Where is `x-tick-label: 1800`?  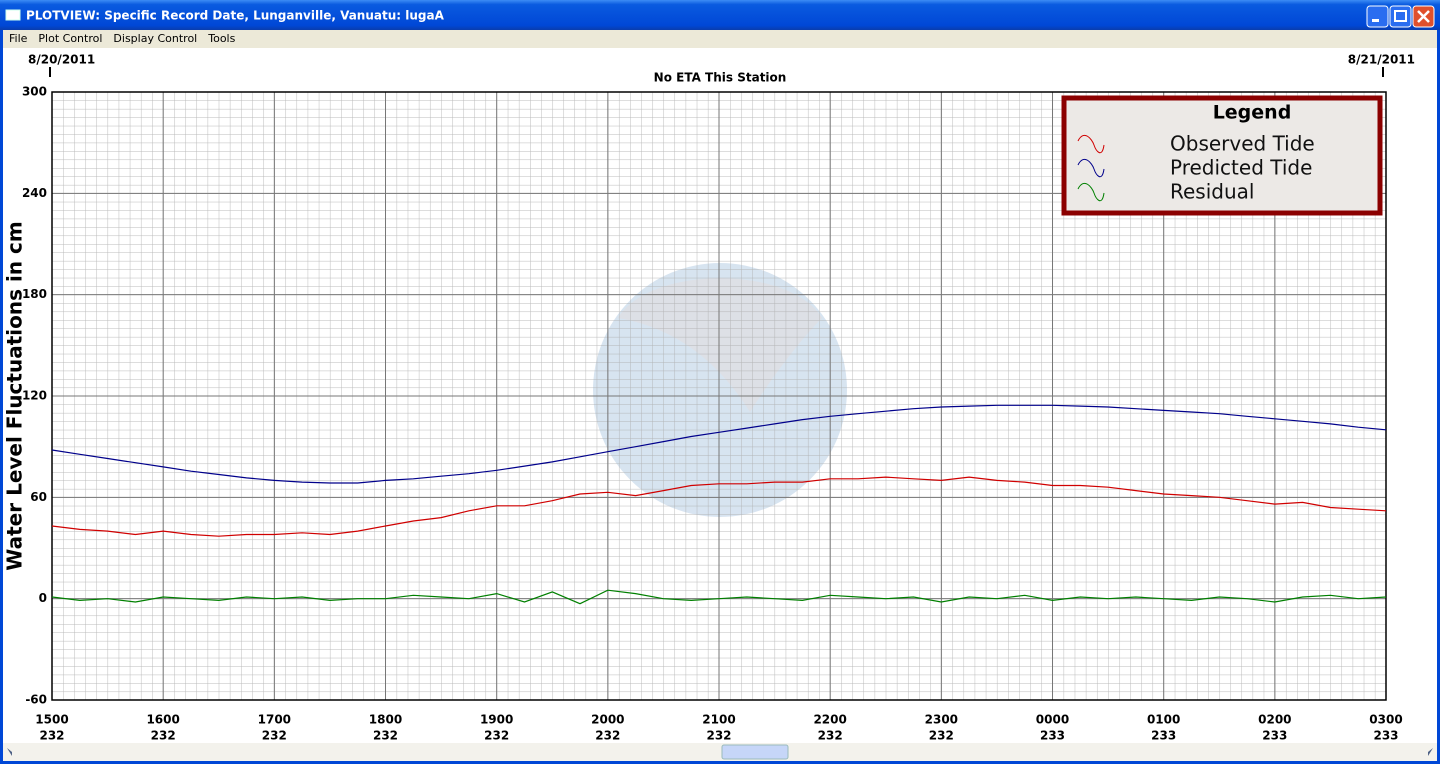
x-tick-label: 1800 is located at coordinates (385, 720).